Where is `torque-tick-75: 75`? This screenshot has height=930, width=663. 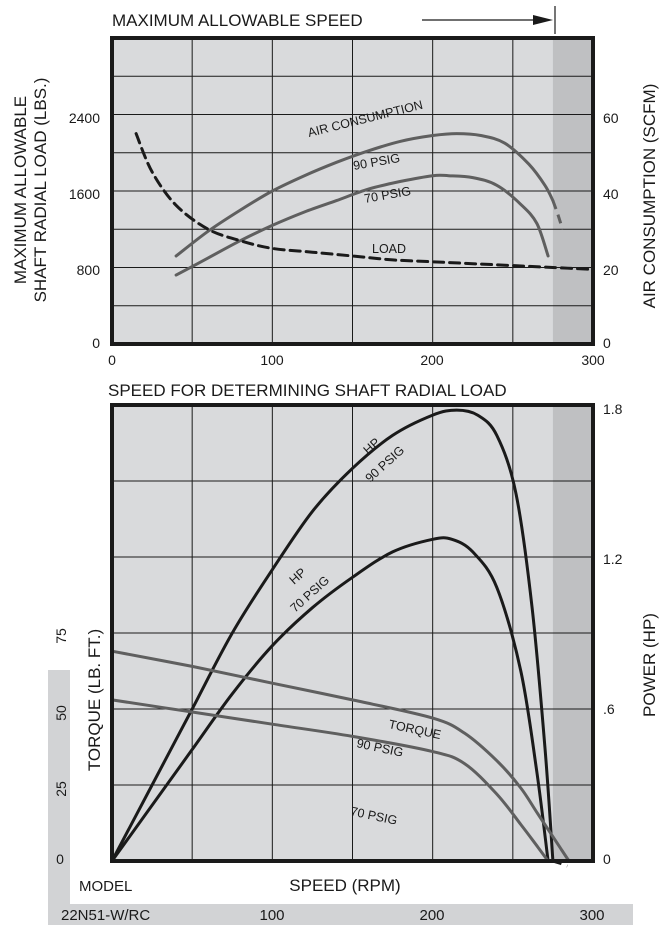 torque-tick-75: 75 is located at coordinates (61, 636).